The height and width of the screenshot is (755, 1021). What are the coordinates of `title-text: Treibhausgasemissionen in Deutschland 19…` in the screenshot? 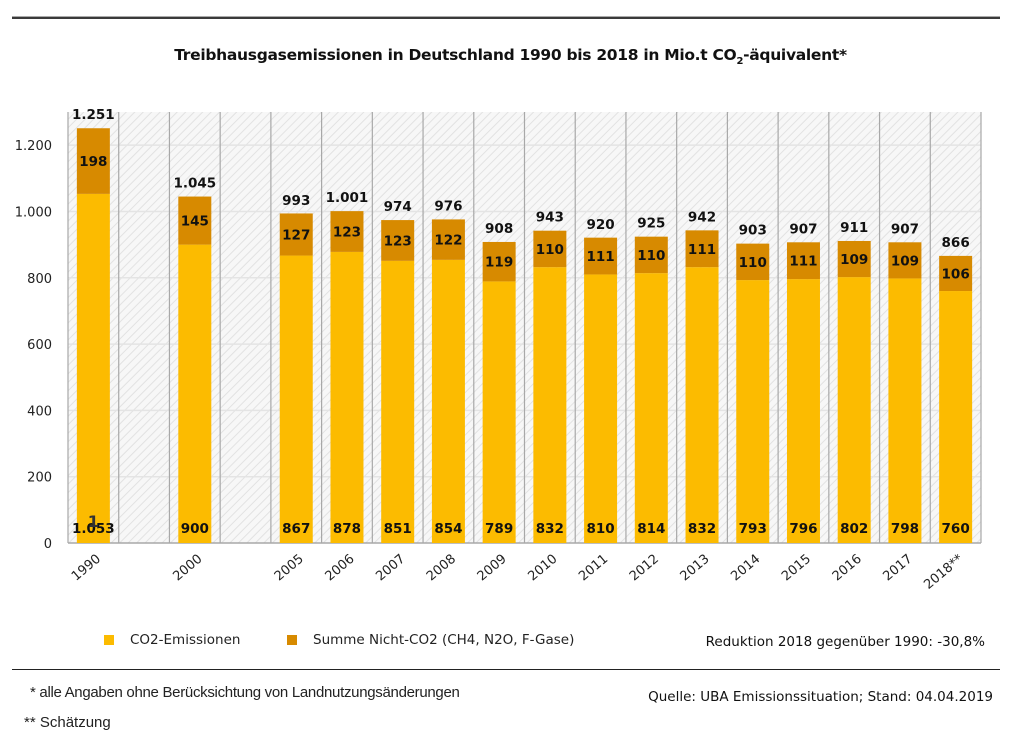 It's located at (455, 55).